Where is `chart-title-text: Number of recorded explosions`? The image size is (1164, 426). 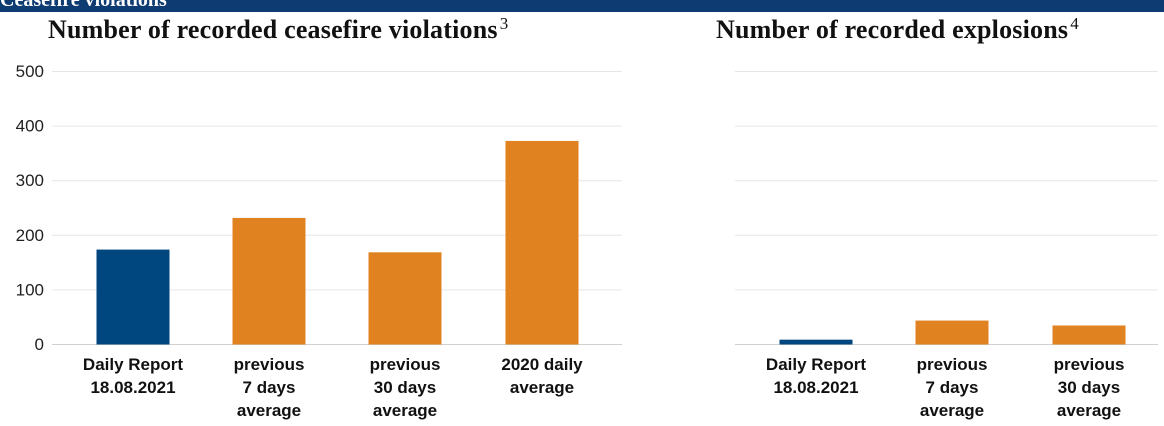 chart-title-text: Number of recorded explosions is located at coordinates (892, 29).